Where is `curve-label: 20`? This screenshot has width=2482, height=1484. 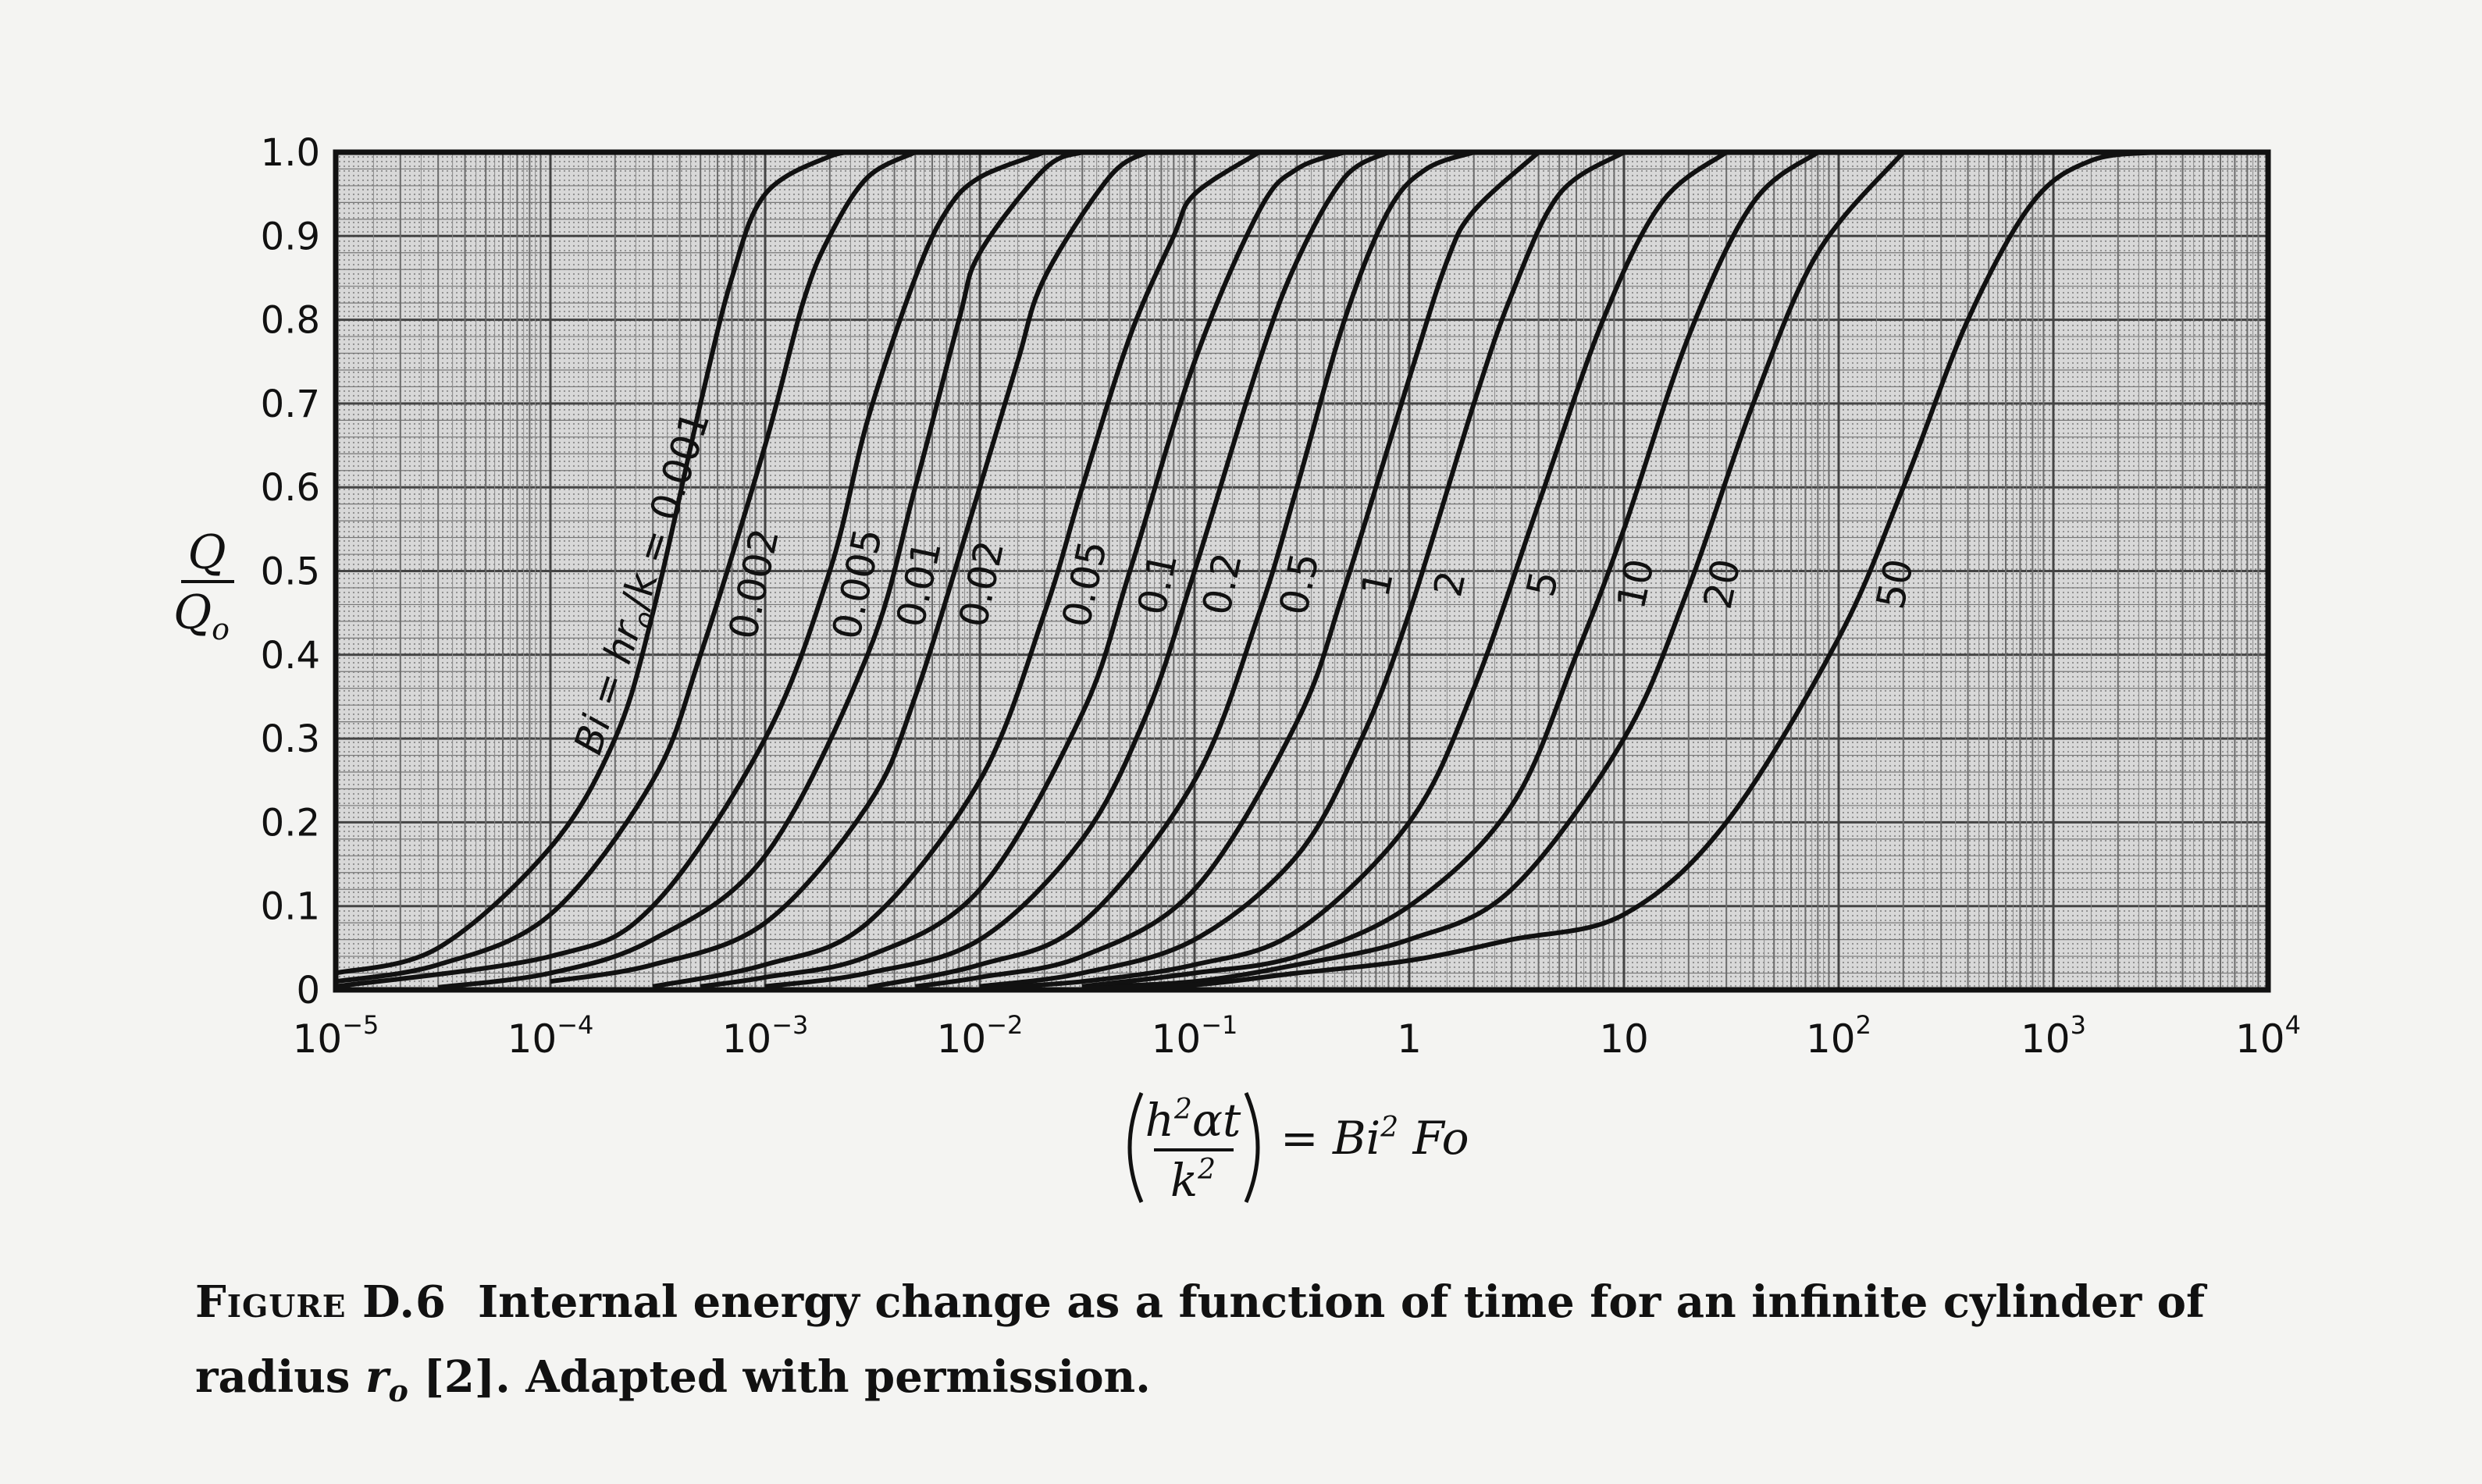
curve-label: 20 is located at coordinates (1722, 584).